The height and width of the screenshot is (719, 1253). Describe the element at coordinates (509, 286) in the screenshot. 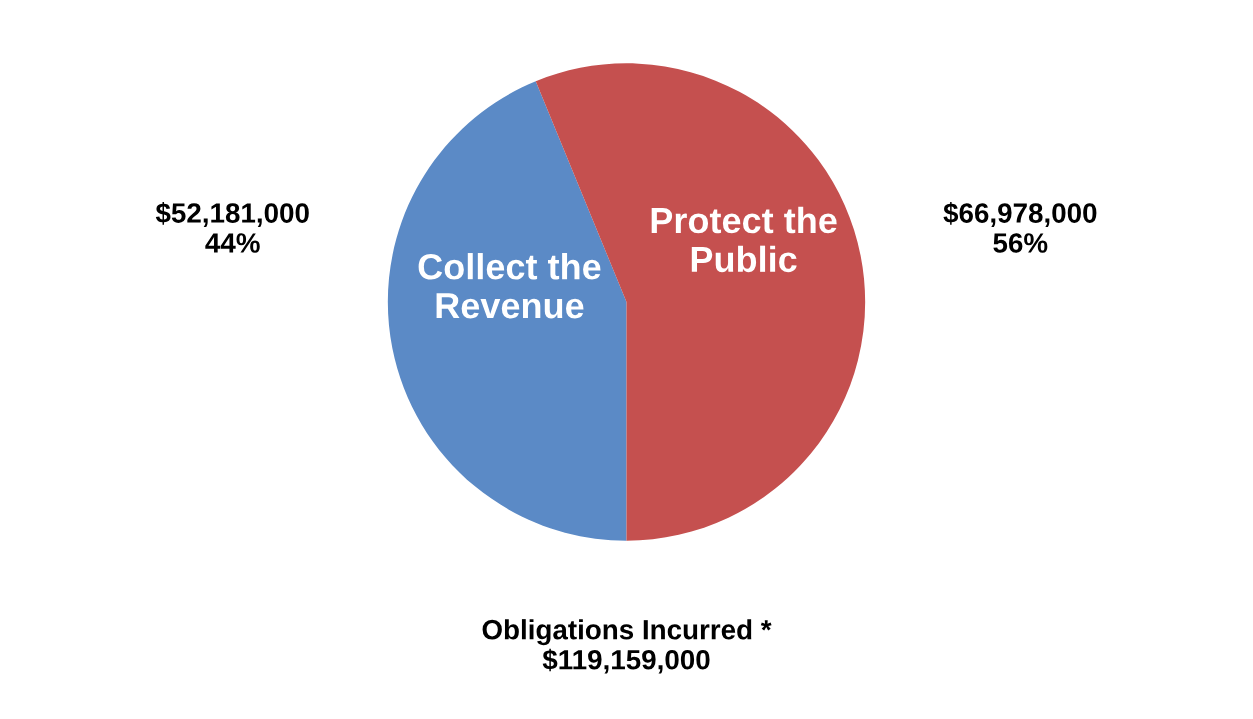

I see `slice-label: Collect the Revenue` at that location.